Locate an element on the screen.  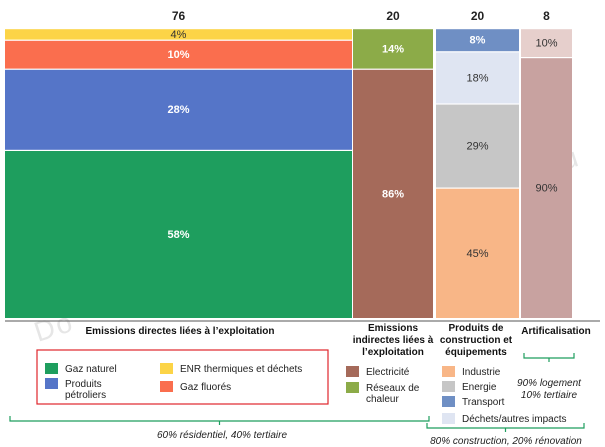
legend-label-gaz-fluores: Gaz fluorés is located at coordinates (205, 387).